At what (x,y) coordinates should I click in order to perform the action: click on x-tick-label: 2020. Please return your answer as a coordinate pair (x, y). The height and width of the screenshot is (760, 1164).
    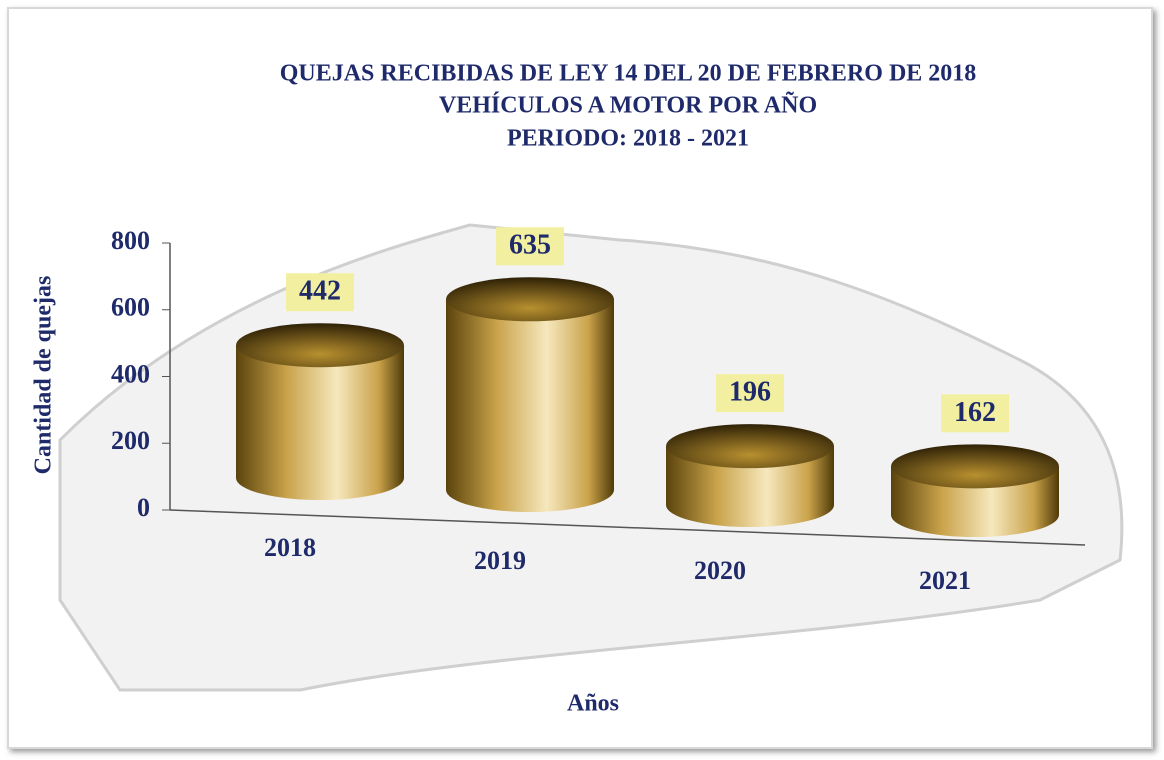
    Looking at the image, I should click on (720, 570).